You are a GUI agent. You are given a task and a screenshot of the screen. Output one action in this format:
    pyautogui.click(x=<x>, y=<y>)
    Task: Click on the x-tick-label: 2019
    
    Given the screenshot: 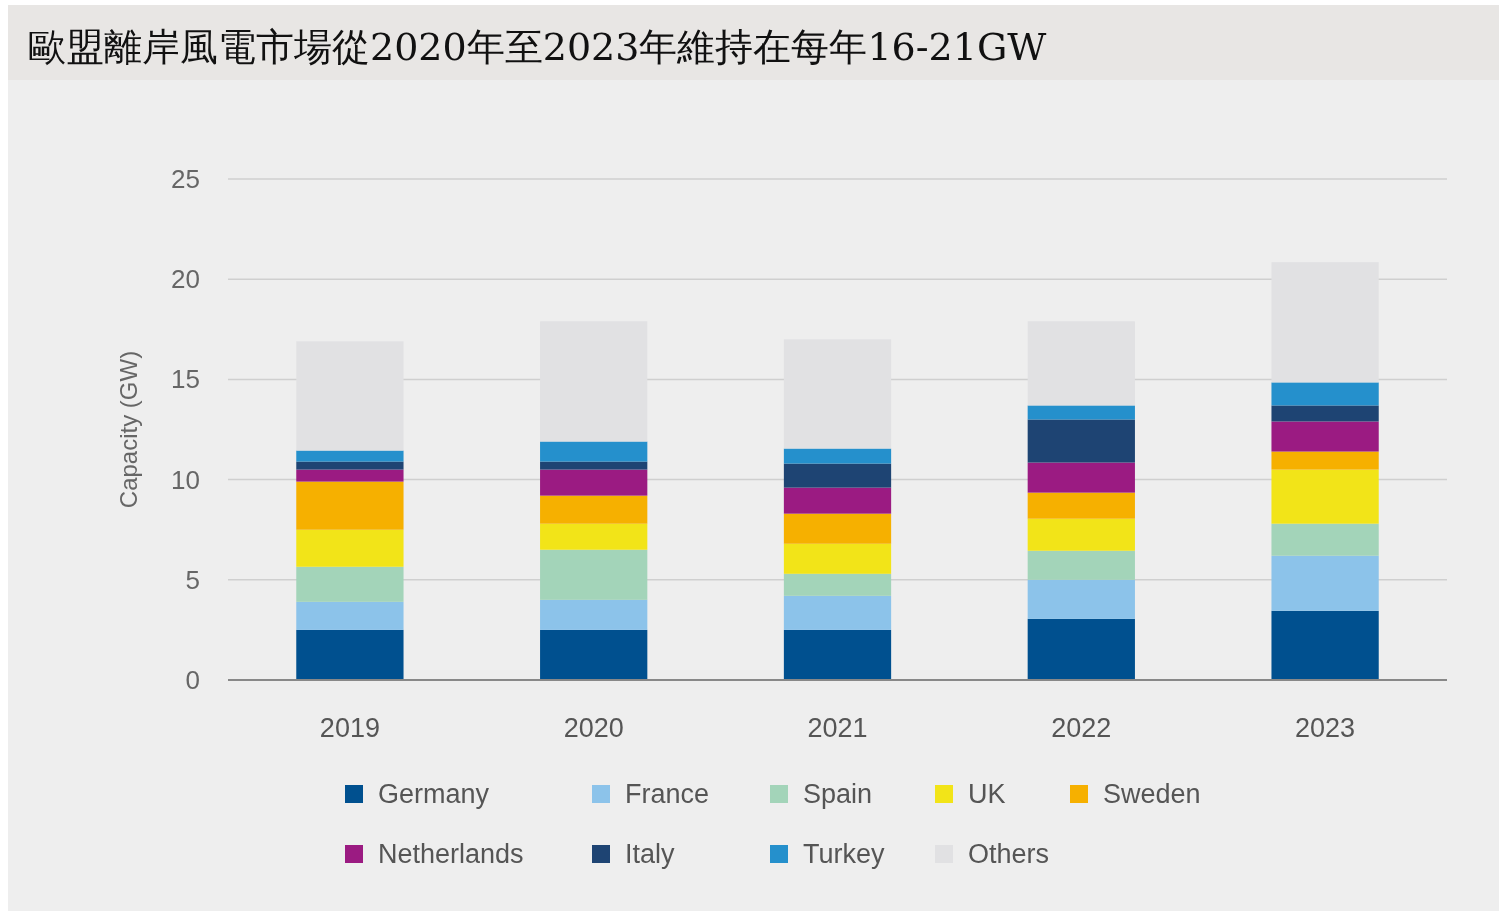 What is the action you would take?
    pyautogui.click(x=349, y=728)
    